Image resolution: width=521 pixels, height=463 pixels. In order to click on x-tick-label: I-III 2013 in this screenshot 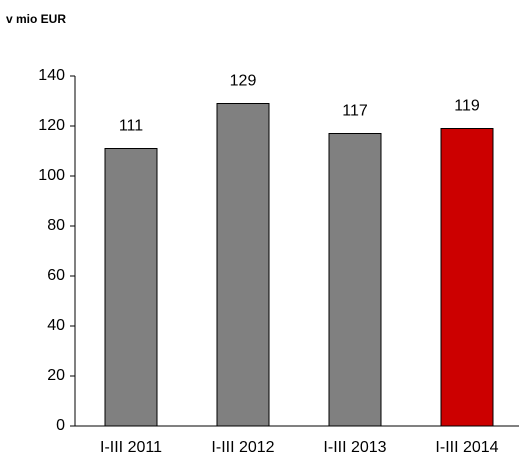, I will do `click(354, 447)`.